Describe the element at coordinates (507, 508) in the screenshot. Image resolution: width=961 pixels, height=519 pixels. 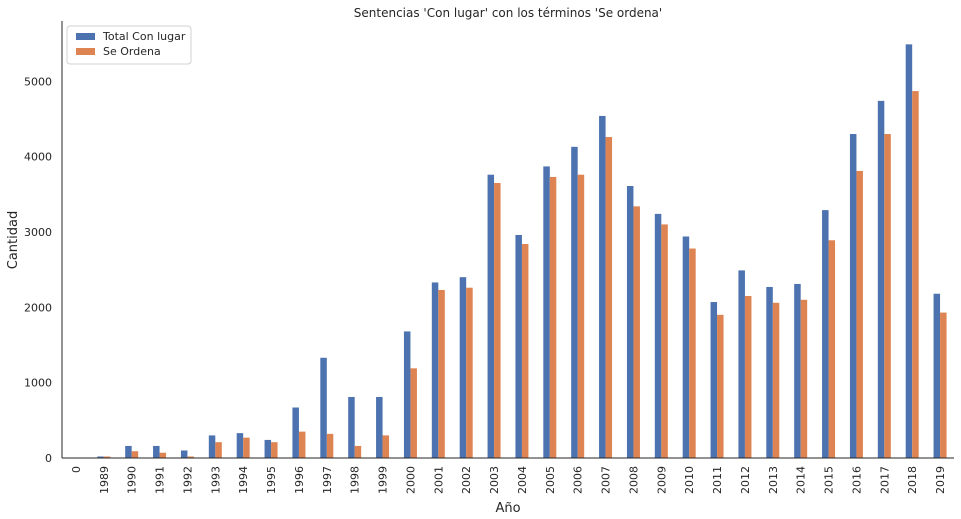
I see `x-axis-label: Año` at that location.